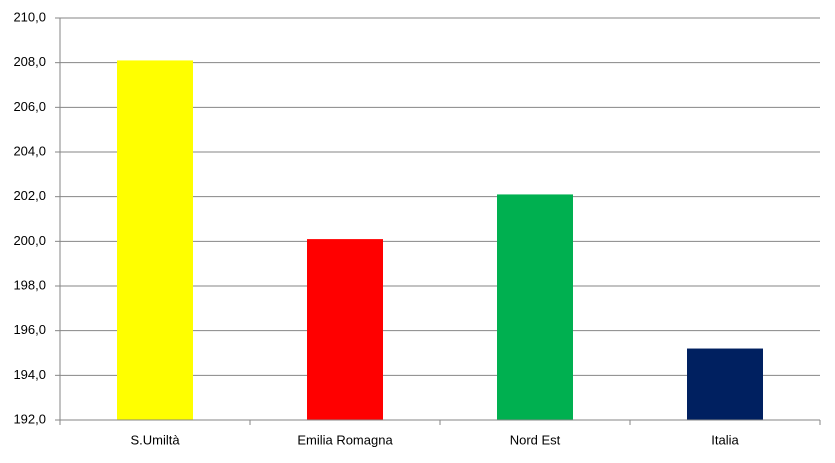 Image resolution: width=835 pixels, height=463 pixels. Describe the element at coordinates (29, 16) in the screenshot. I see `y-tick-label: 210,0` at that location.